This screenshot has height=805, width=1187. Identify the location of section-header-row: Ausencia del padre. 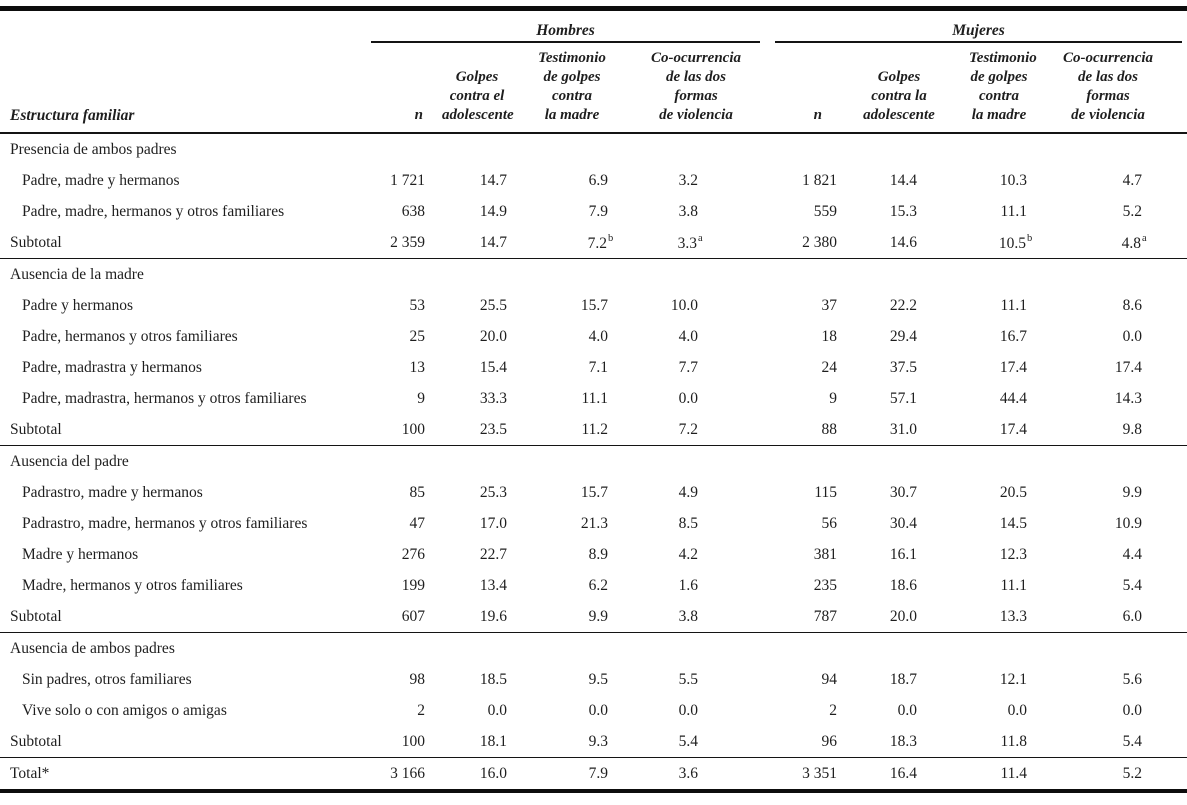
(593, 461).